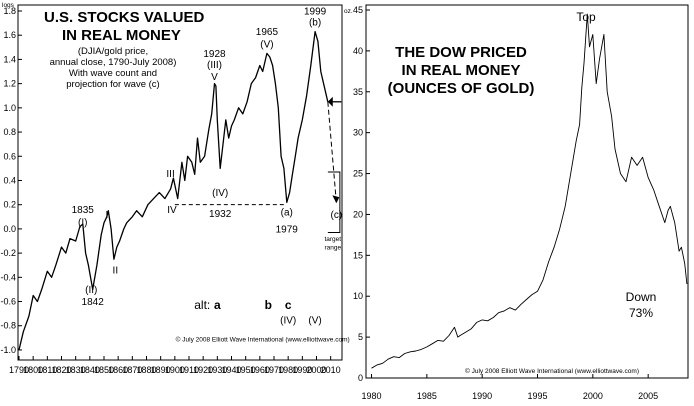 The image size is (694, 406). I want to click on right-y-tick-label: 20, so click(358, 214).